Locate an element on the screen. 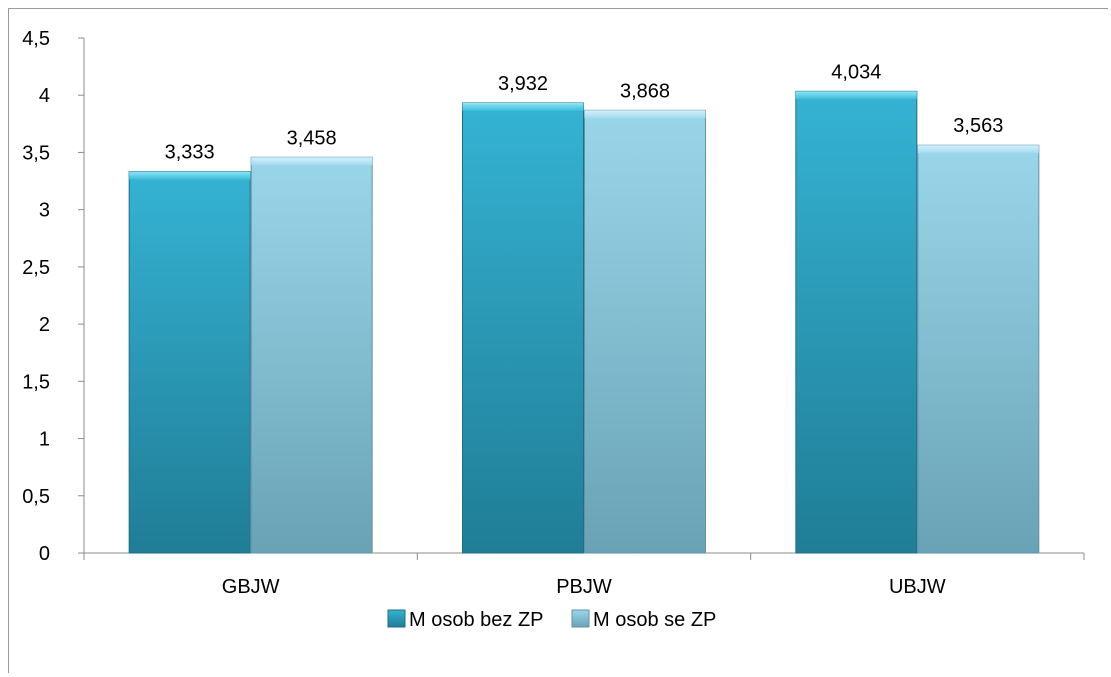 Image resolution: width=1111 pixels, height=677 pixels. legend-label: M osob bez ZP is located at coordinates (476, 620).